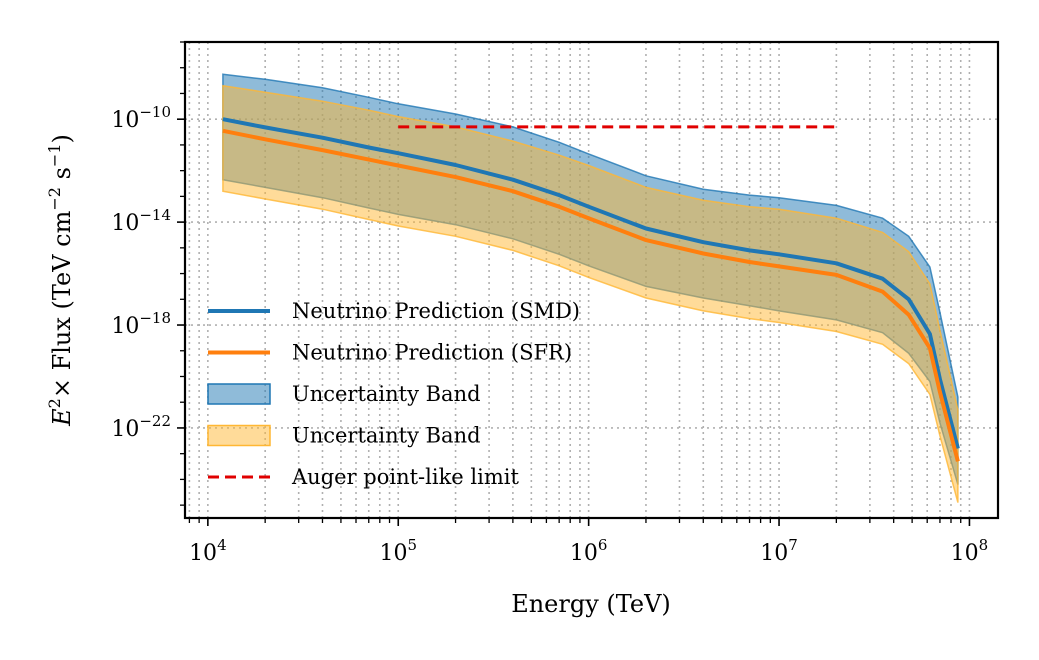 The image size is (1039, 660). Describe the element at coordinates (141, 324) in the screenshot. I see `y-tick-label: 10−18` at that location.